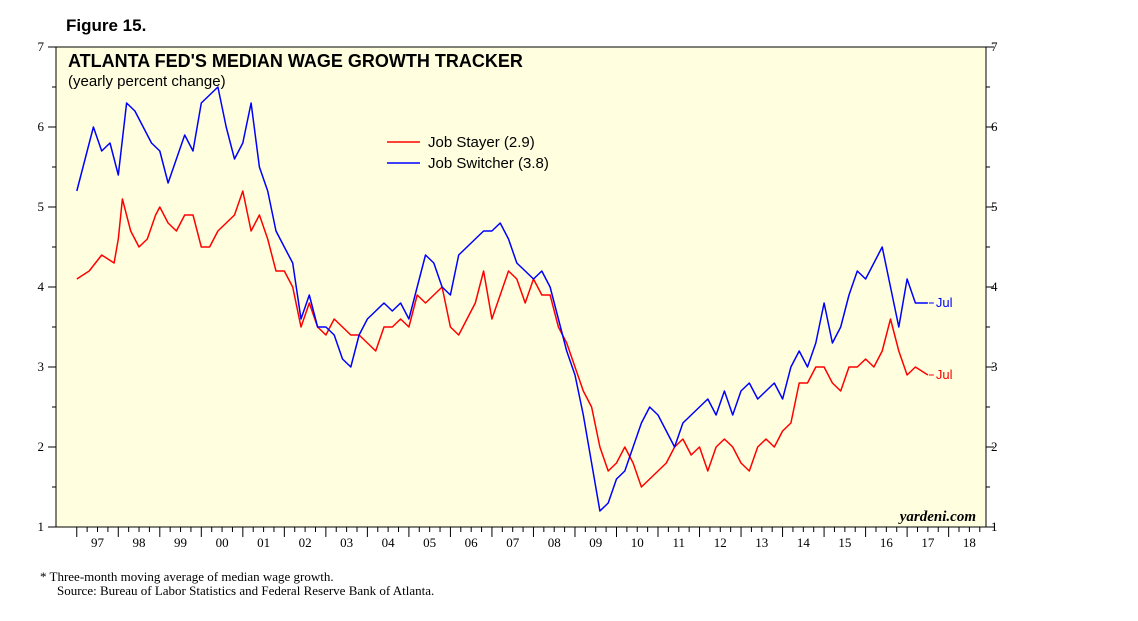  I want to click on legend-label-switcher: Job Switcher (3.8), so click(488, 163).